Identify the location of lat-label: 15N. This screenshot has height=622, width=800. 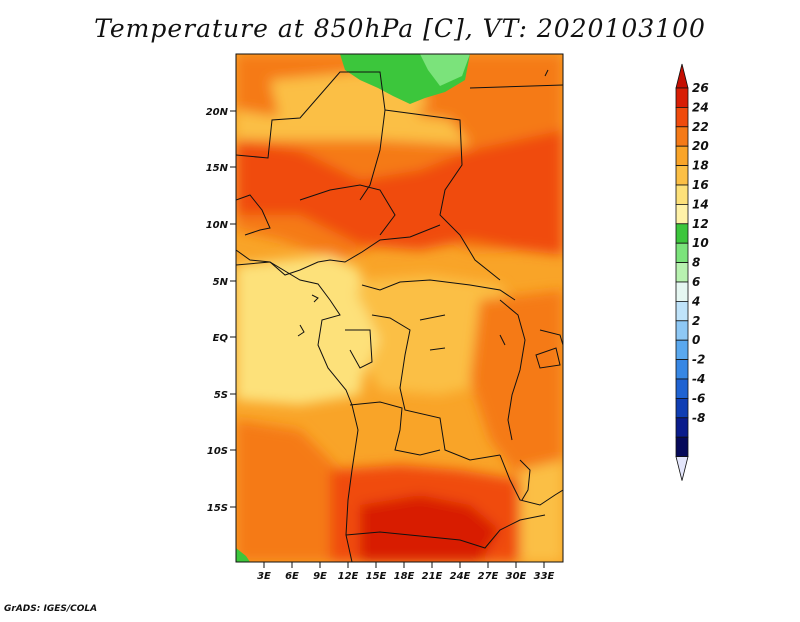
(217, 168).